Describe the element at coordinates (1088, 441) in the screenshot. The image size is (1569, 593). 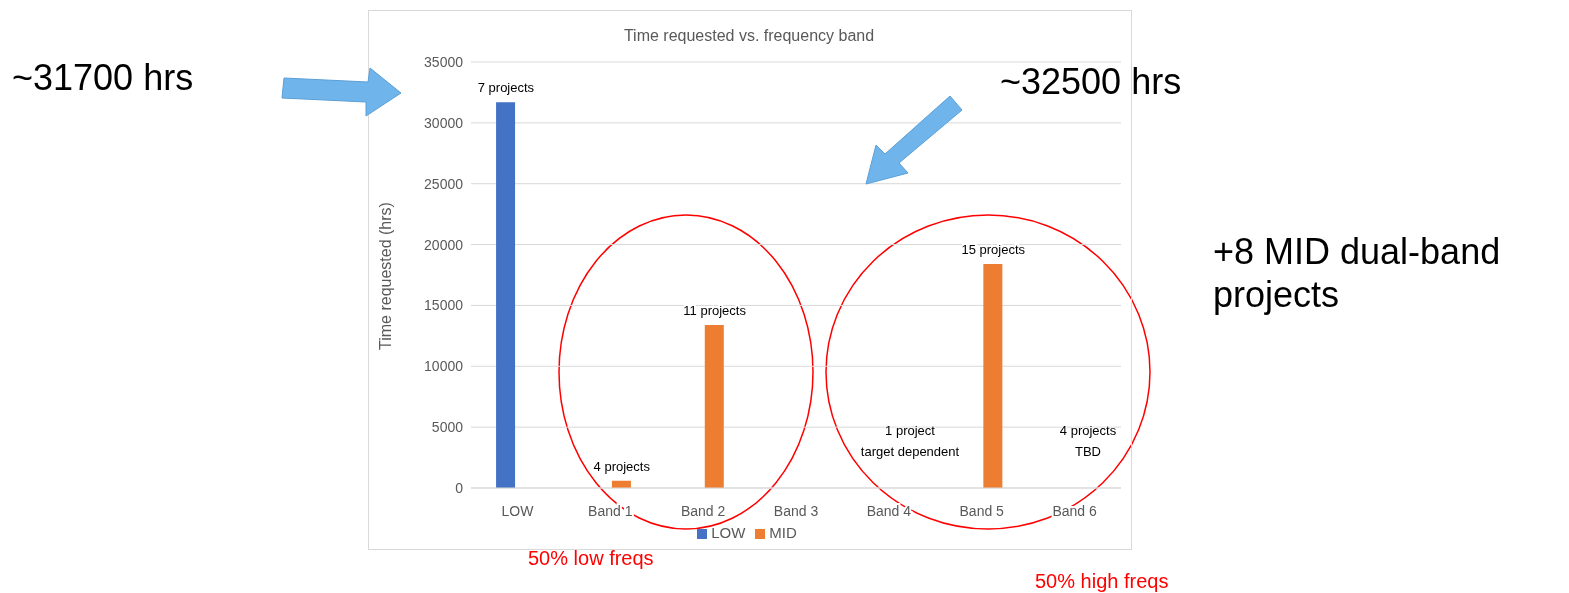
I see `annotation: 4 projects TBD` at that location.